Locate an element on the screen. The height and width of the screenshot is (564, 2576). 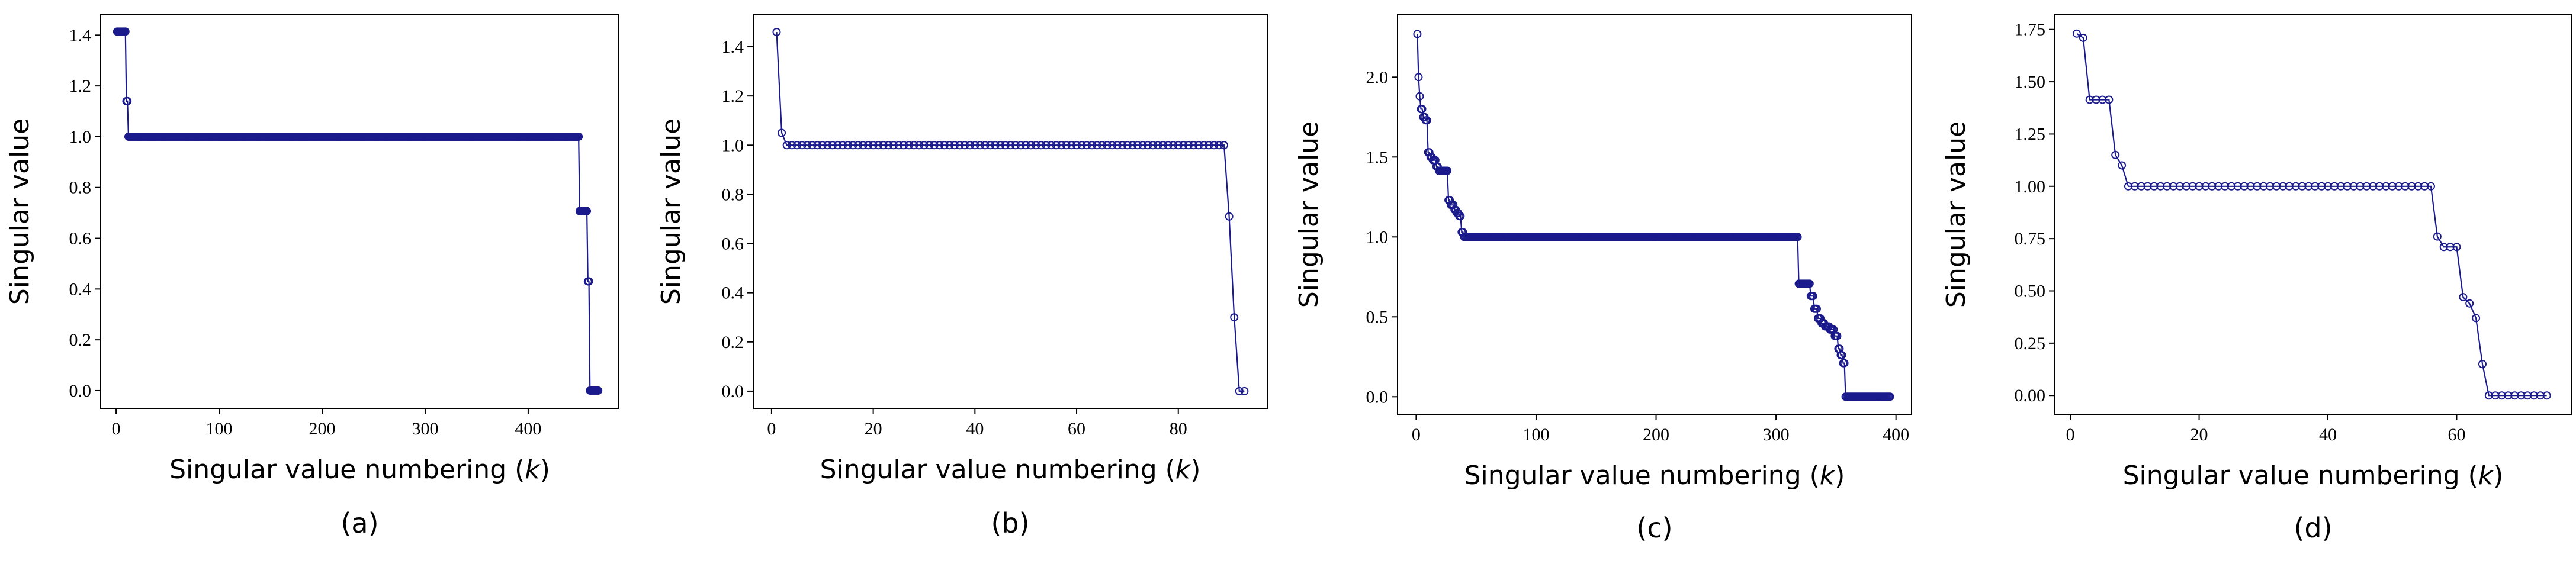
y-tick-label: 1.4 is located at coordinates (733, 47).